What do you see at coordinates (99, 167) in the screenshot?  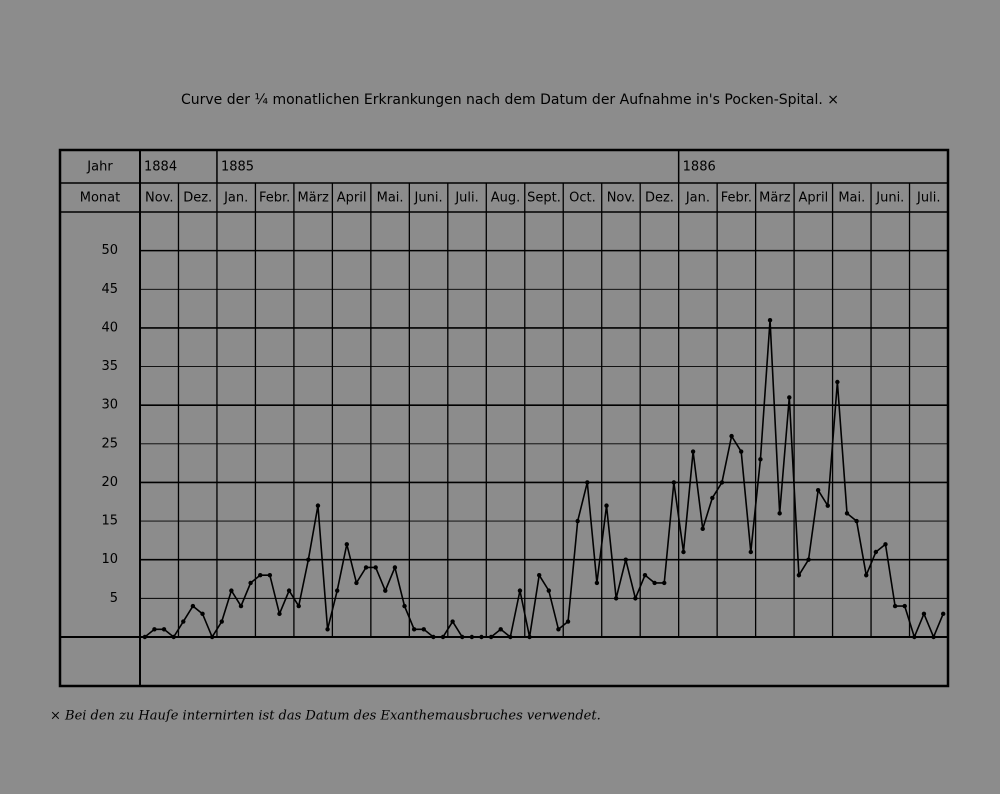 I see `year-header: Jahr` at bounding box center [99, 167].